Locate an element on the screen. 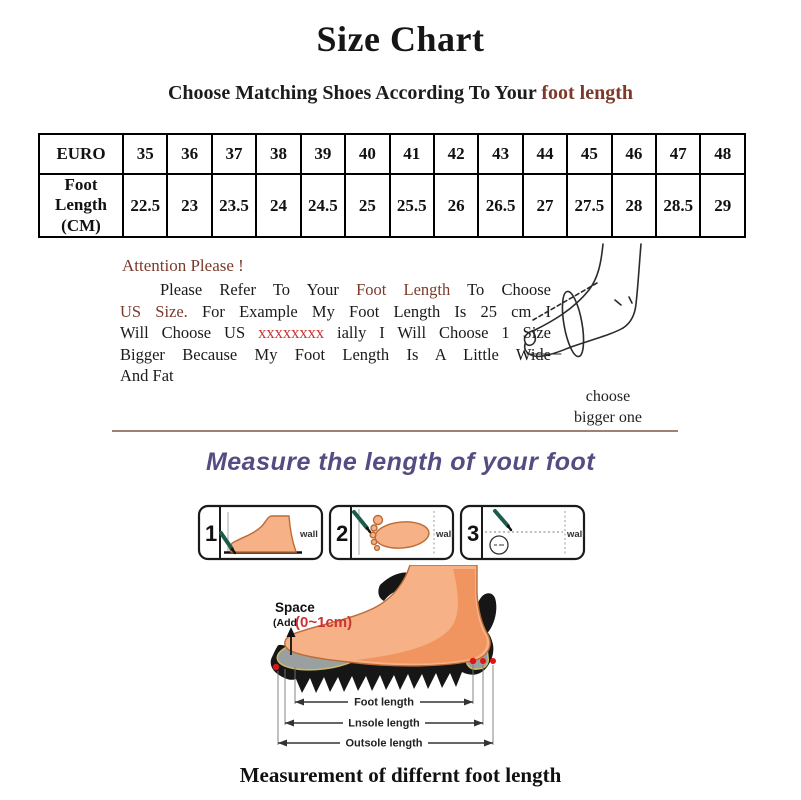 The width and height of the screenshot is (801, 800). foot-length-cell: 26 is located at coordinates (456, 205).